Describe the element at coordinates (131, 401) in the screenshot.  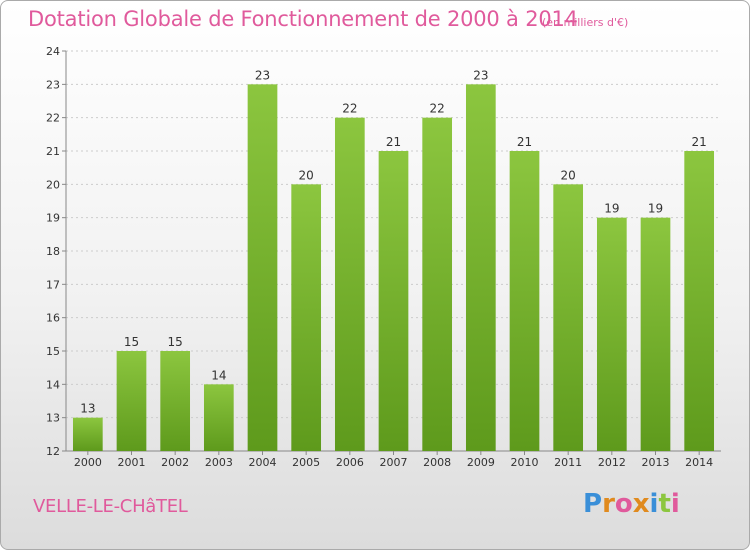
I see `bar-2001` at that location.